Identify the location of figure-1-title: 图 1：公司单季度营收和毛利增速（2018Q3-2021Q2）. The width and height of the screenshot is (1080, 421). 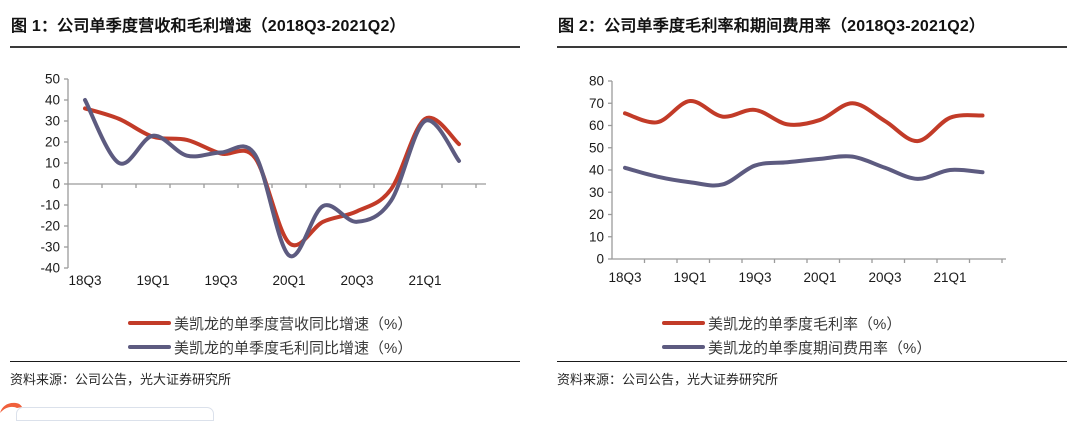
(265, 24).